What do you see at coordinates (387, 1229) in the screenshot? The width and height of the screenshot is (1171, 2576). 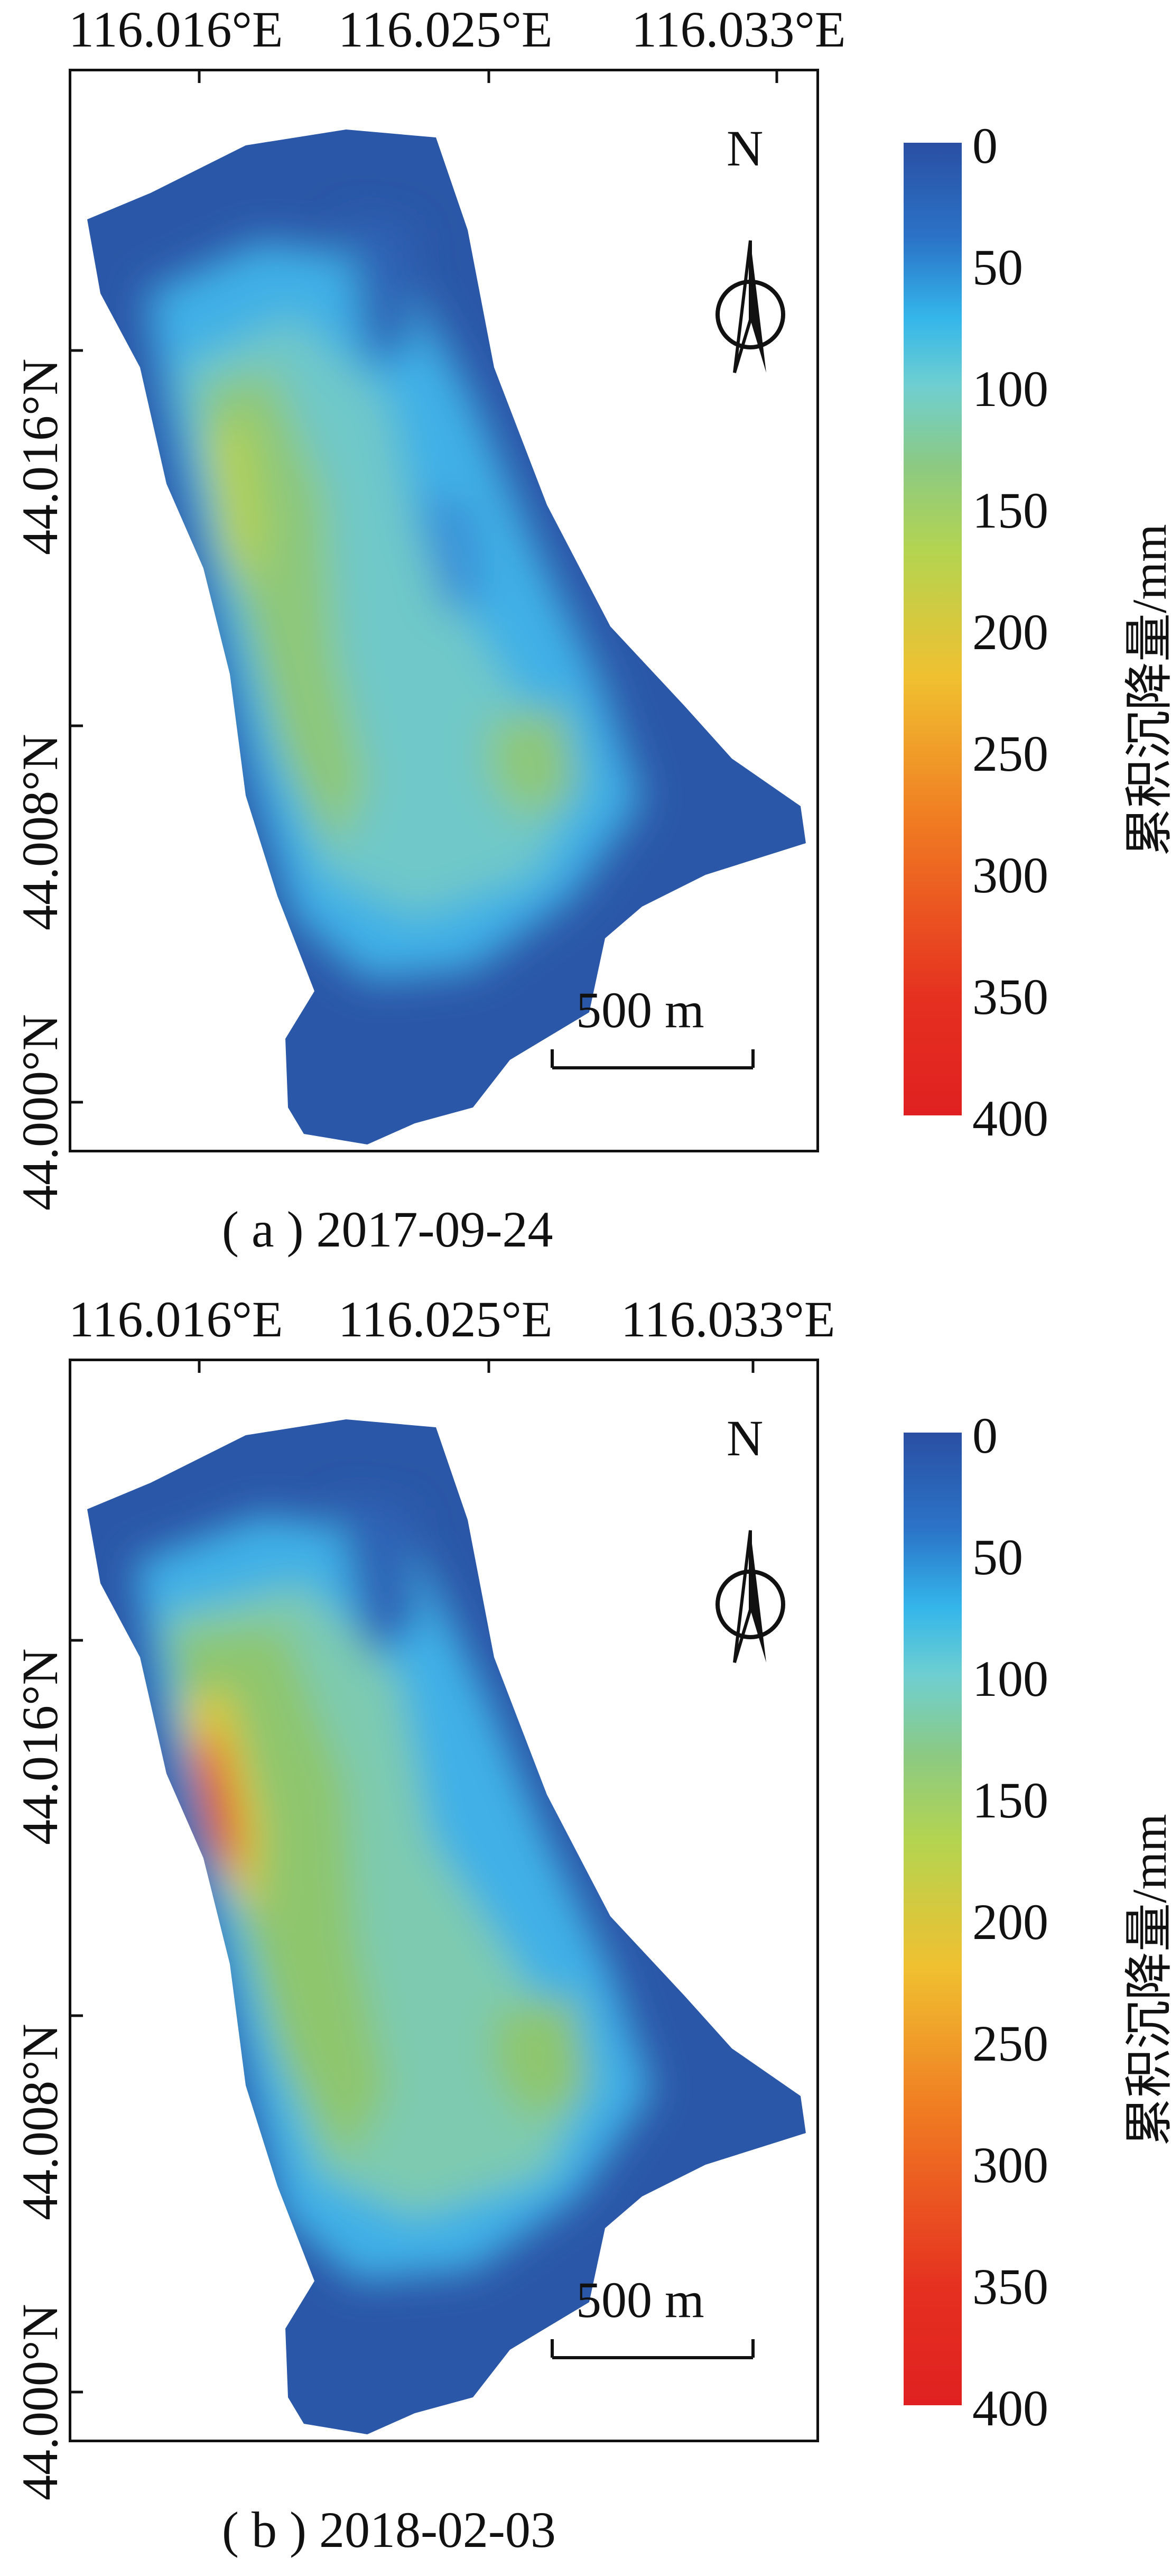 I see `panel-caption: ( a ) 2017-09-24` at bounding box center [387, 1229].